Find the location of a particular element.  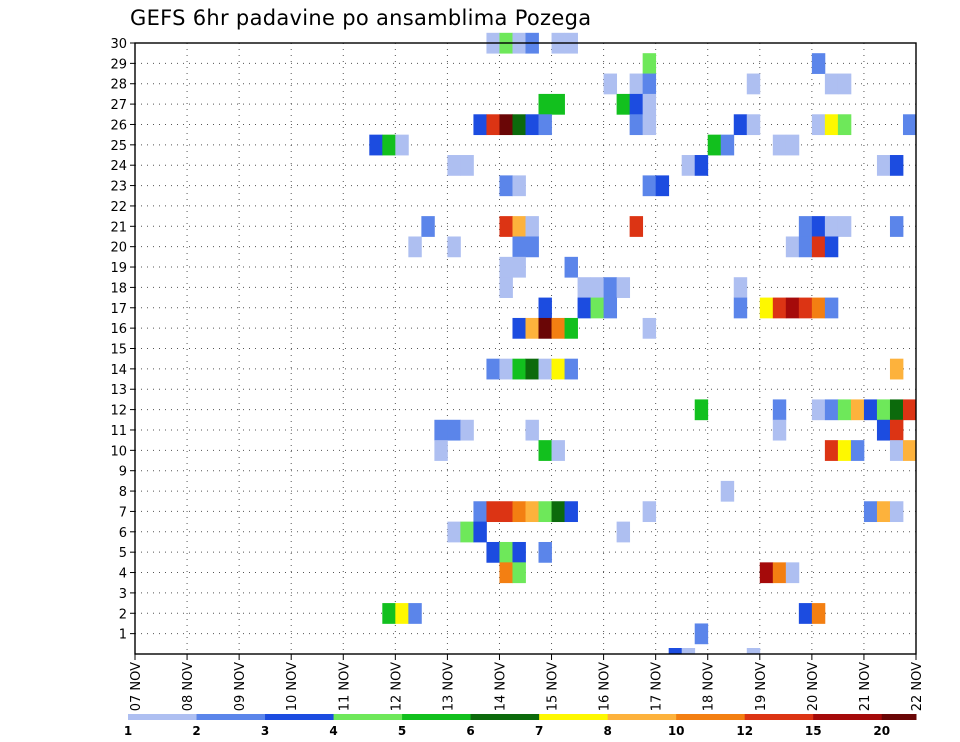

y-tick-label: 9 is located at coordinates (123, 472).